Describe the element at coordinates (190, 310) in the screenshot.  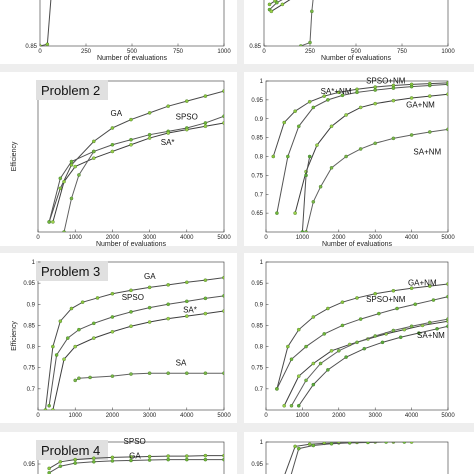
I see `series-label: SA*` at that location.